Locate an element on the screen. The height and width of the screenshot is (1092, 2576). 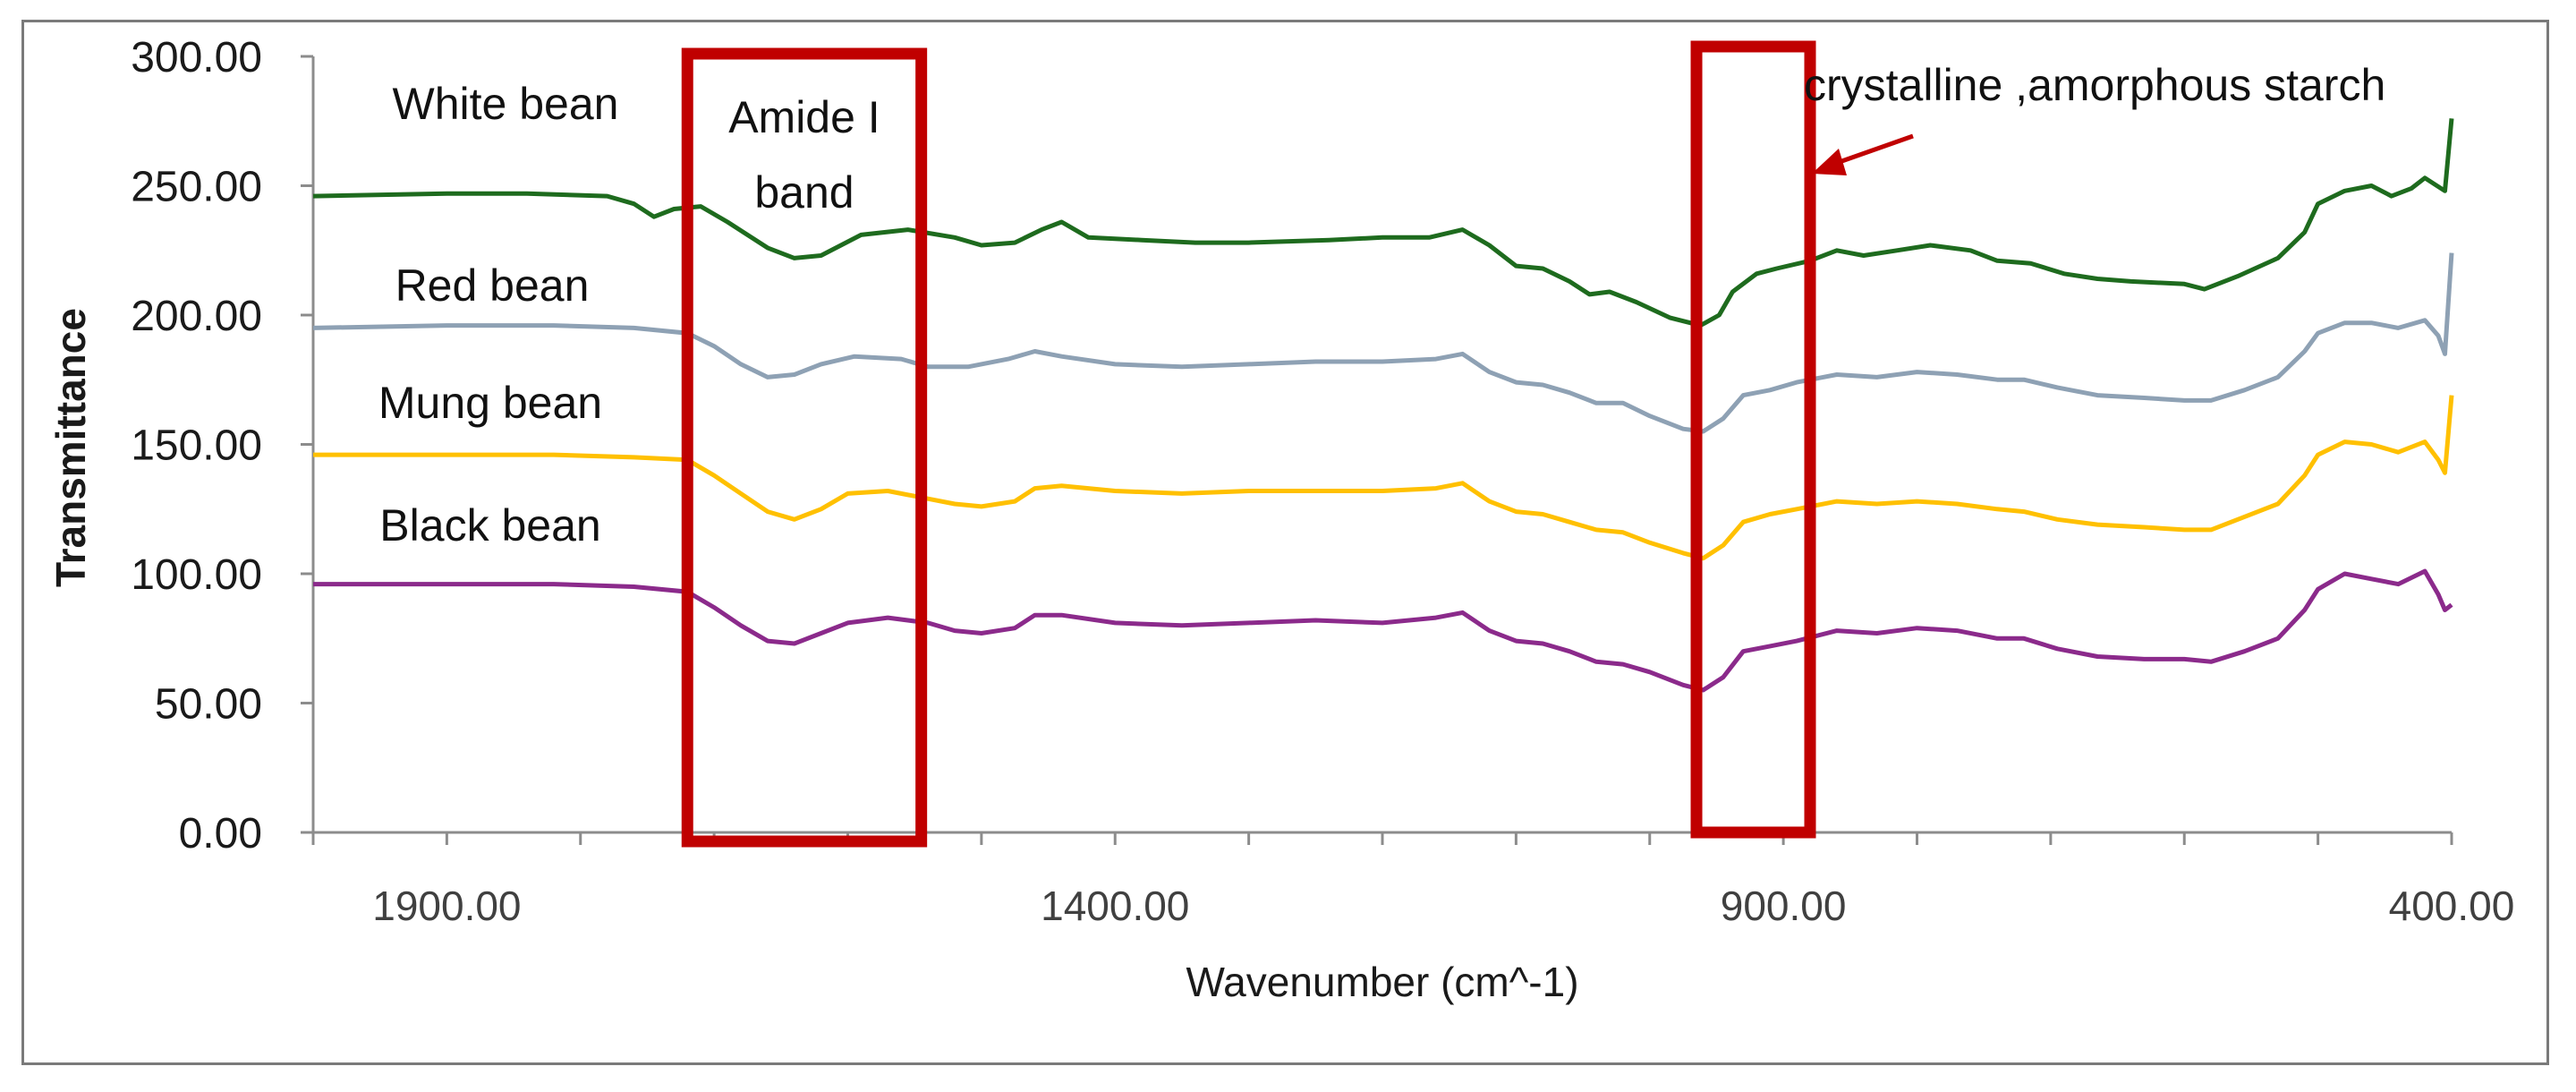
series-label: Mung bean is located at coordinates (490, 403).